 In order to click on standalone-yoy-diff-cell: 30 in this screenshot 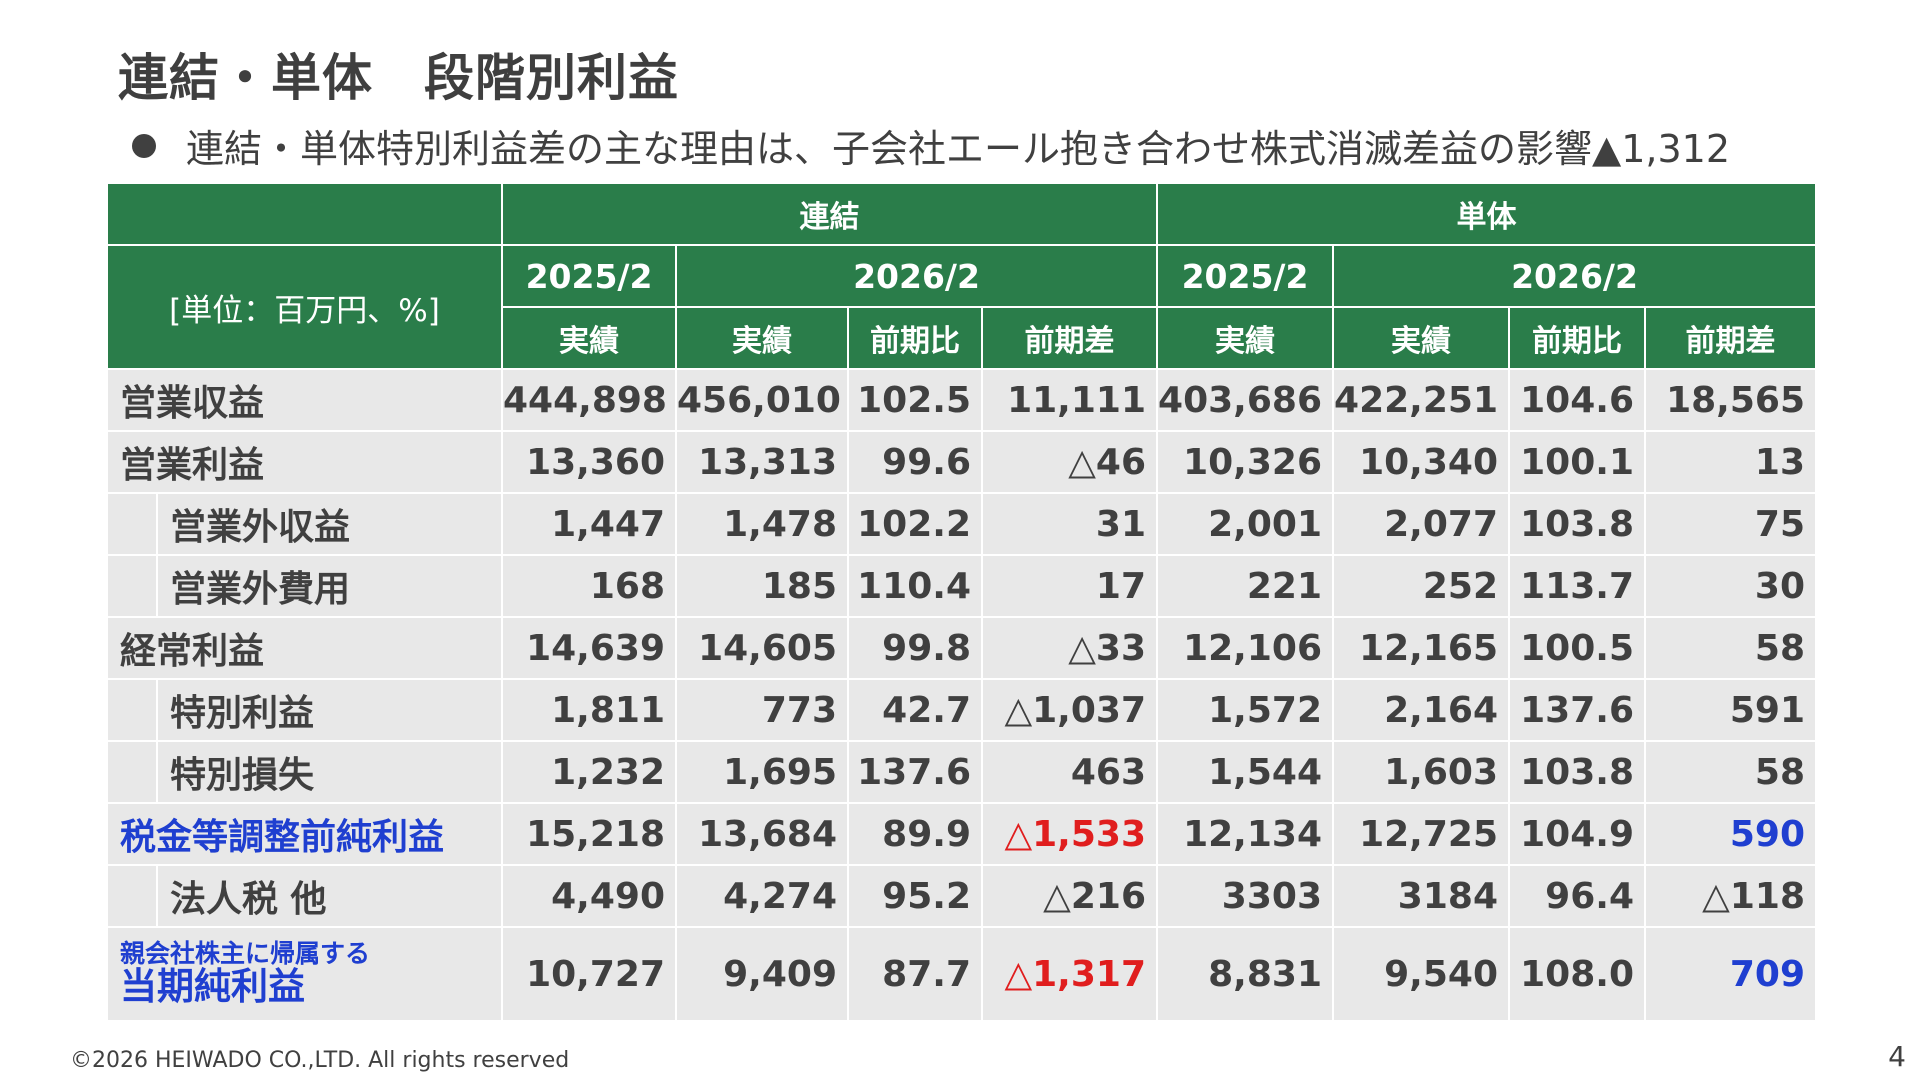, I will do `click(1730, 586)`.